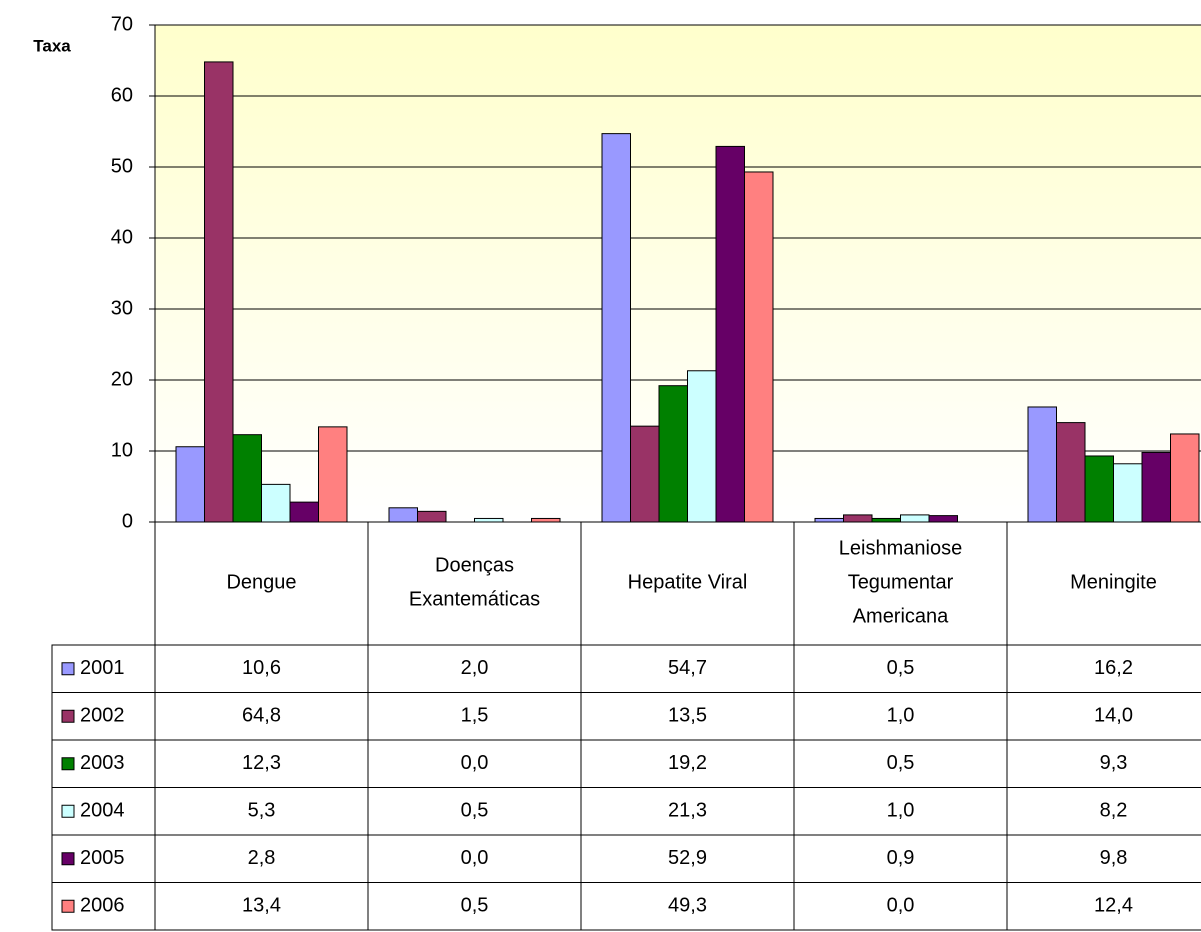 This screenshot has width=1201, height=932. What do you see at coordinates (102, 811) in the screenshot?
I see `legend-label: 2004` at bounding box center [102, 811].